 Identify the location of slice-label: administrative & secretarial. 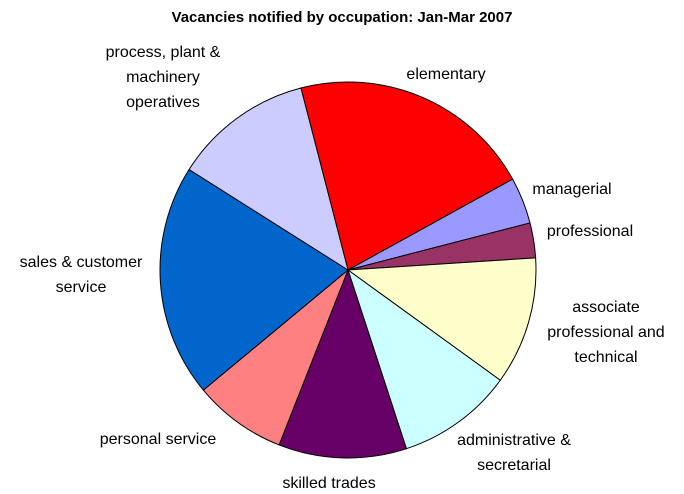
(514, 453).